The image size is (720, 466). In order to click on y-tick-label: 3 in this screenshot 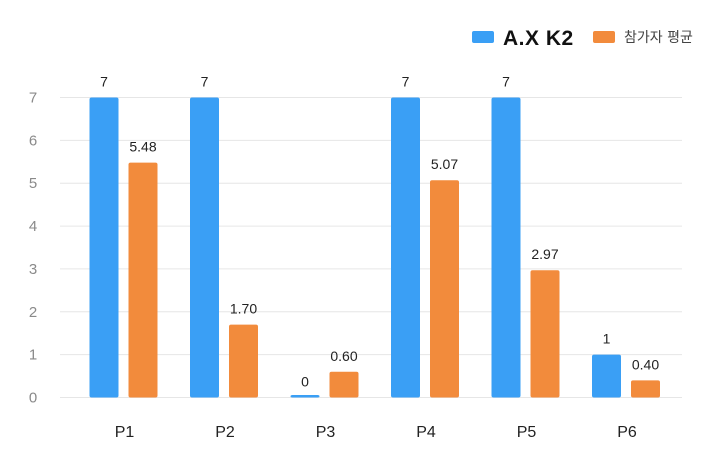, I will do `click(33, 269)`.